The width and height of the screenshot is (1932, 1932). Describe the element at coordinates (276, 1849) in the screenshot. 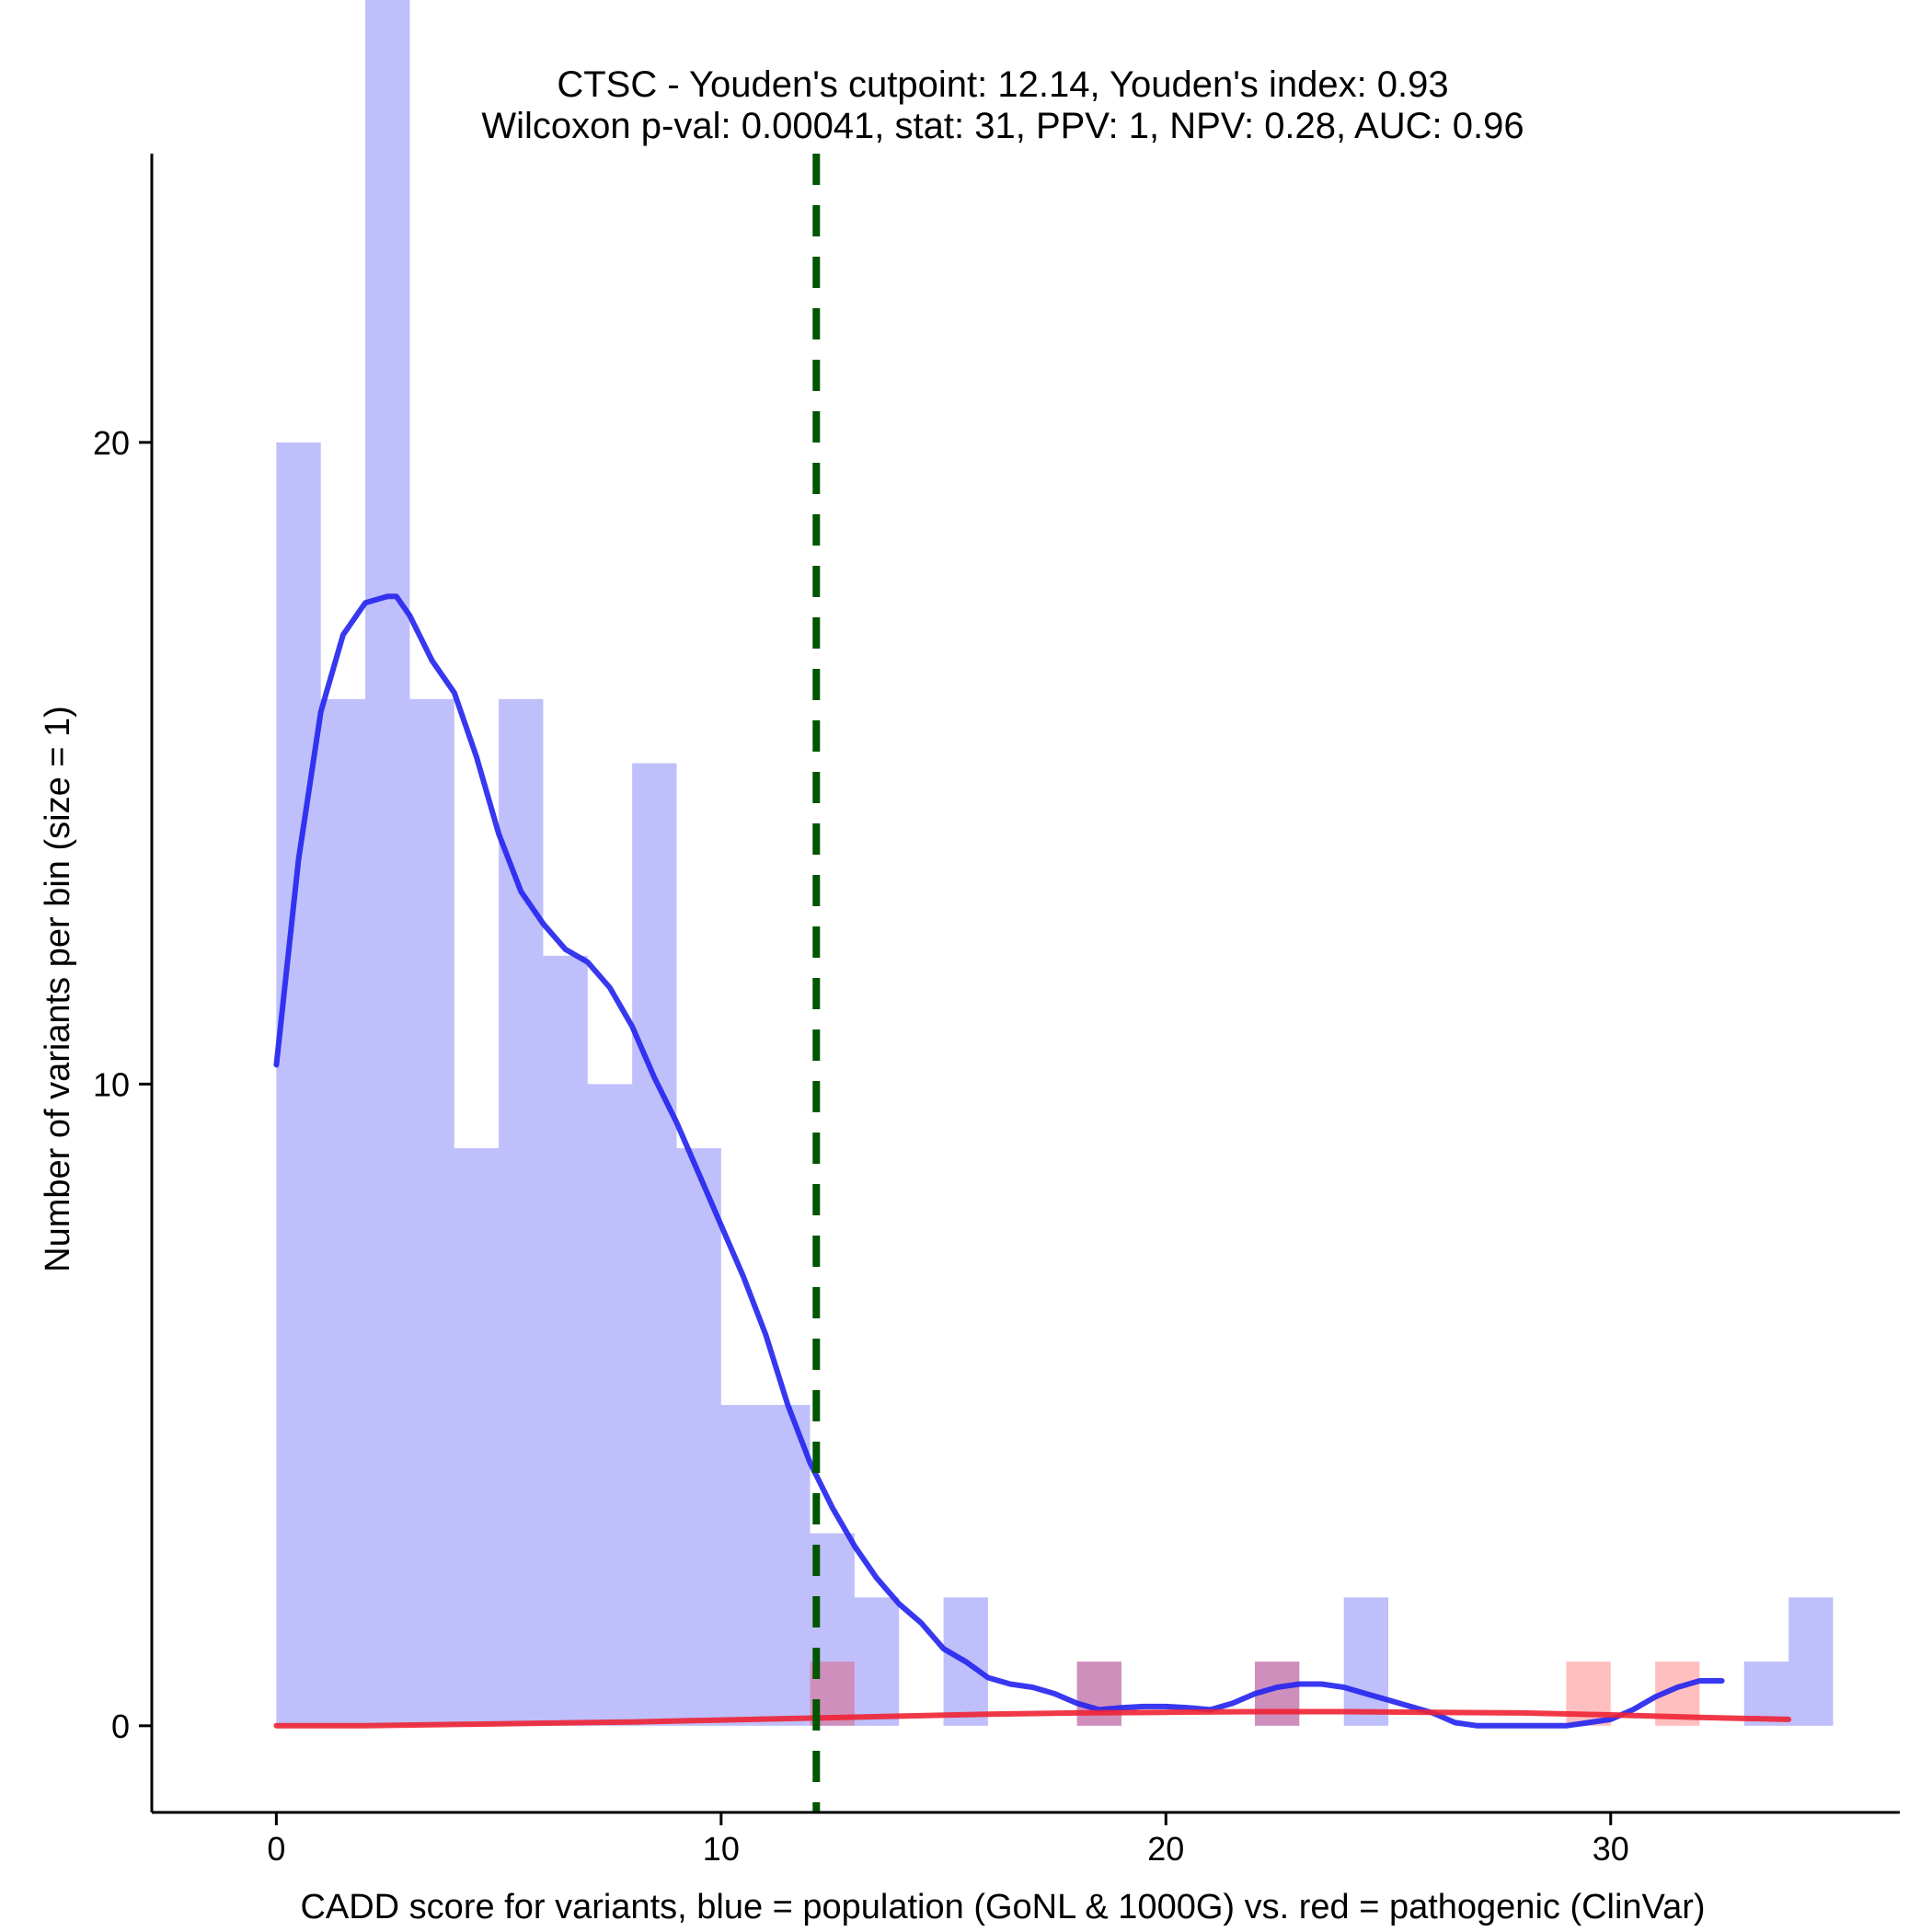

I see `x-tick-label: 0` at that location.